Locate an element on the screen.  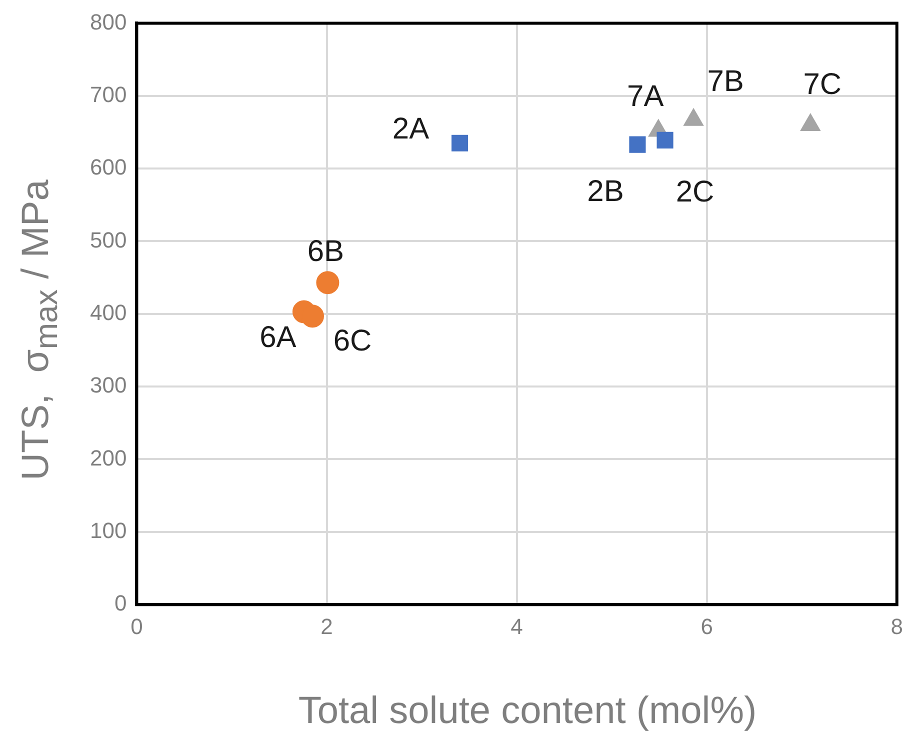
y-tick-label: 300 is located at coordinates (108, 385).